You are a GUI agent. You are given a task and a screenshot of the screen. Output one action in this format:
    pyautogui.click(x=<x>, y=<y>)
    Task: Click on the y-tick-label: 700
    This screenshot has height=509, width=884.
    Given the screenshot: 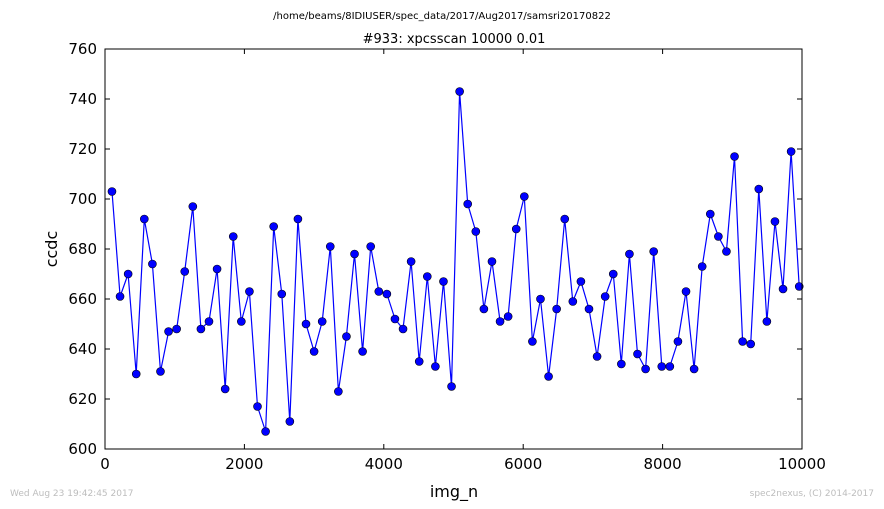 What is the action you would take?
    pyautogui.click(x=82, y=199)
    